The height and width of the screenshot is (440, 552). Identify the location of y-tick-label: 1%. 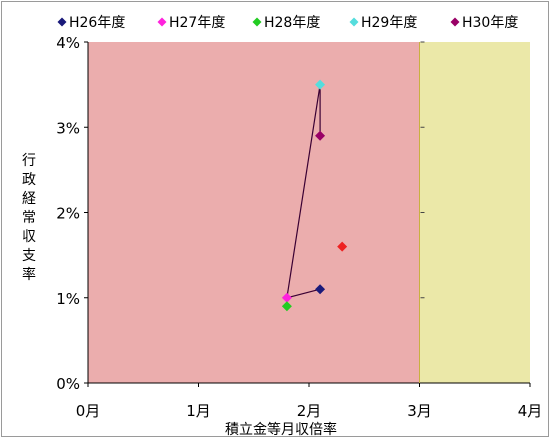
(68, 299).